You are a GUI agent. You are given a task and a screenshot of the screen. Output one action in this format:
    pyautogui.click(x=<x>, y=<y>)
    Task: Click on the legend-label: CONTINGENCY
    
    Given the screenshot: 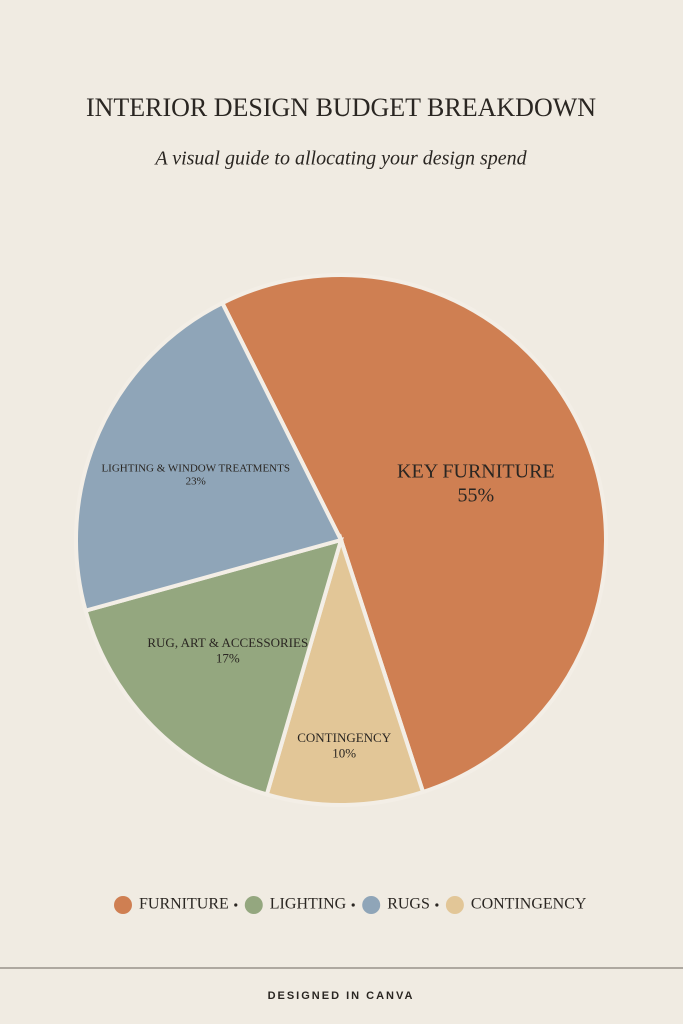 What is the action you would take?
    pyautogui.click(x=529, y=904)
    